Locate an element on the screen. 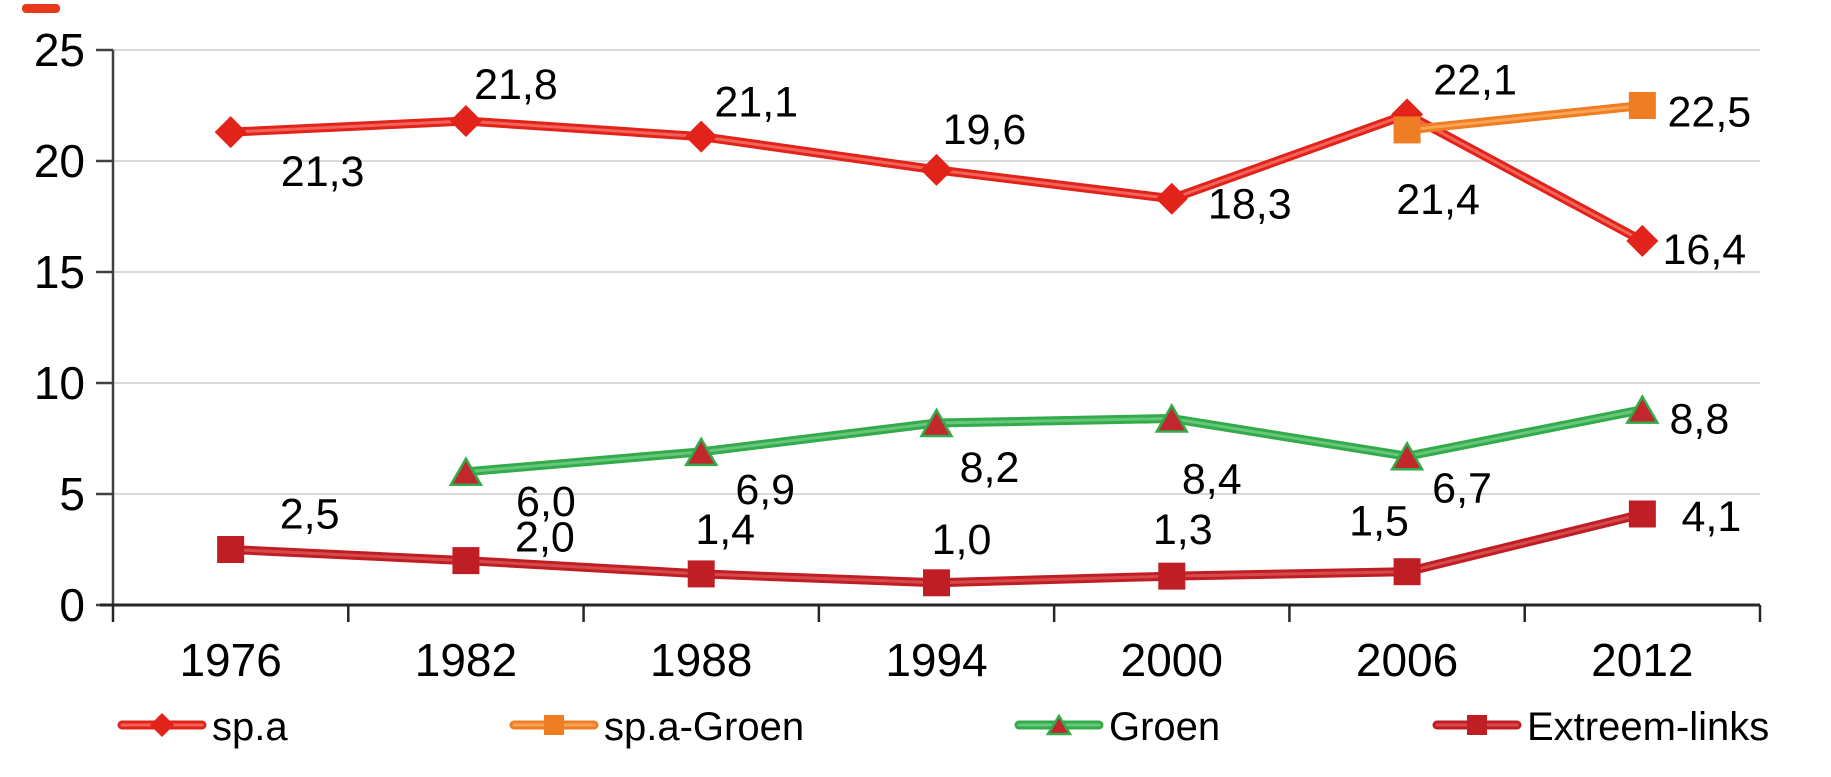 The image size is (1831, 777). series-line is located at coordinates (1054, 441).